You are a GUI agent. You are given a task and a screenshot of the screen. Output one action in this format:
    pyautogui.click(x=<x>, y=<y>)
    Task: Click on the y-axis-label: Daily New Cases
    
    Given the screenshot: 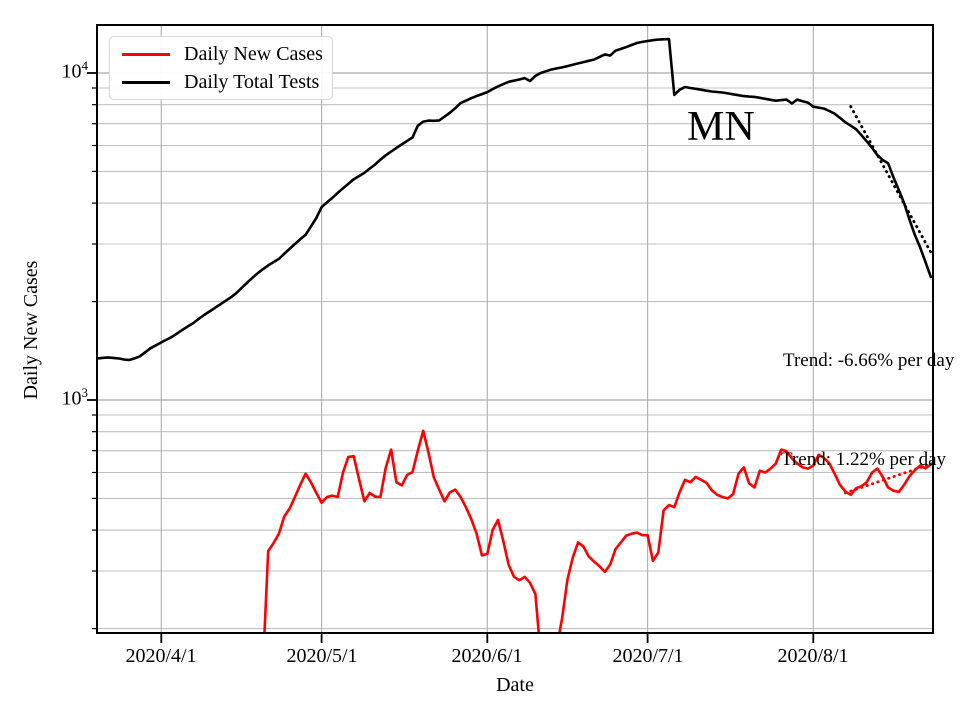 What is the action you would take?
    pyautogui.click(x=31, y=330)
    